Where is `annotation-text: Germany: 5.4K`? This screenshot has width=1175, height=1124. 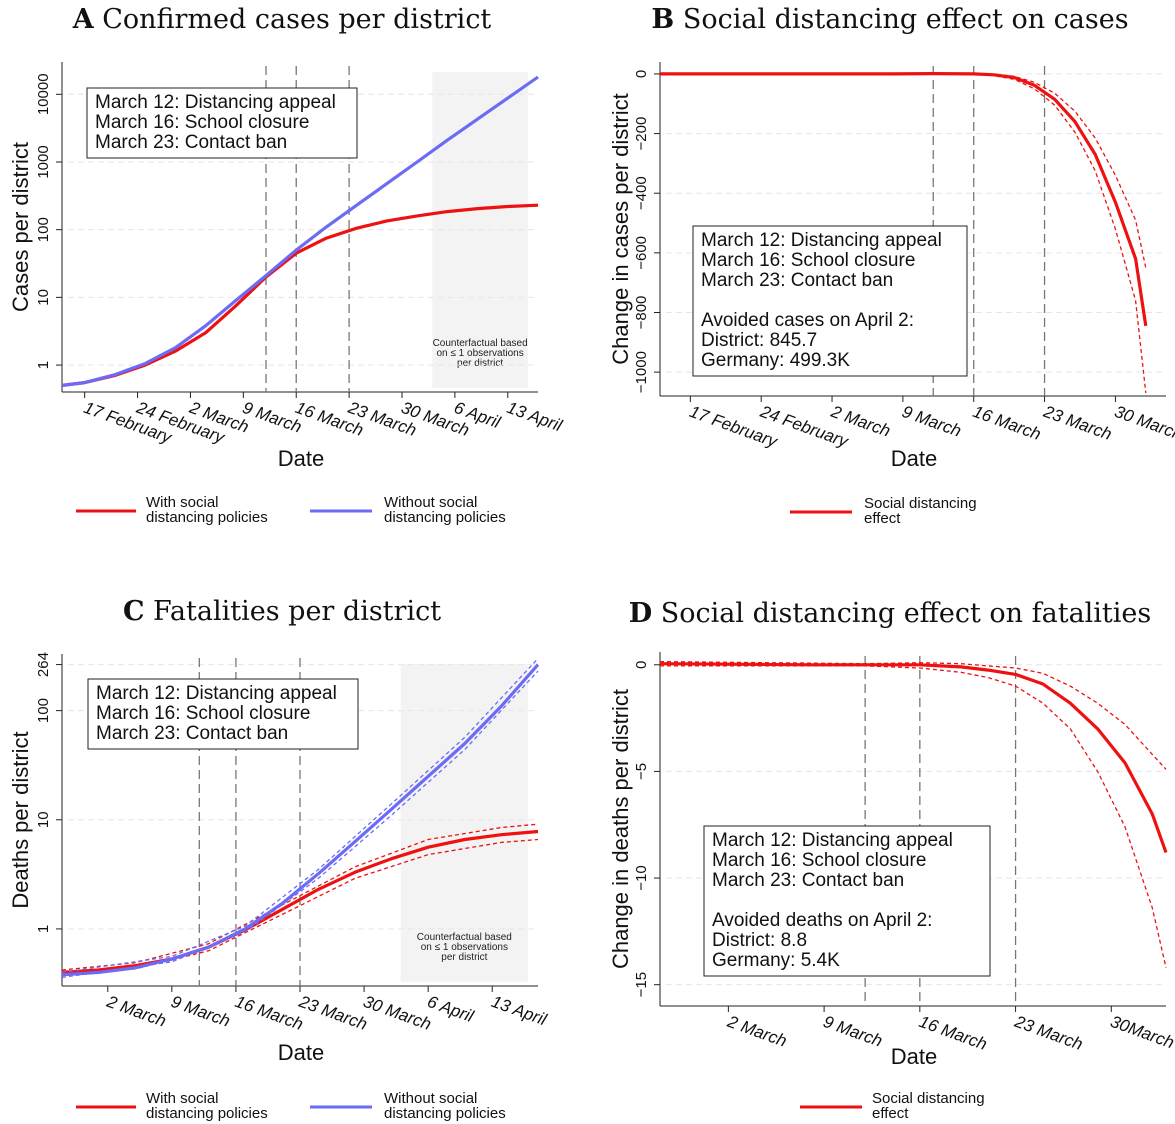
annotation-text: Germany: 5.4K is located at coordinates (776, 960).